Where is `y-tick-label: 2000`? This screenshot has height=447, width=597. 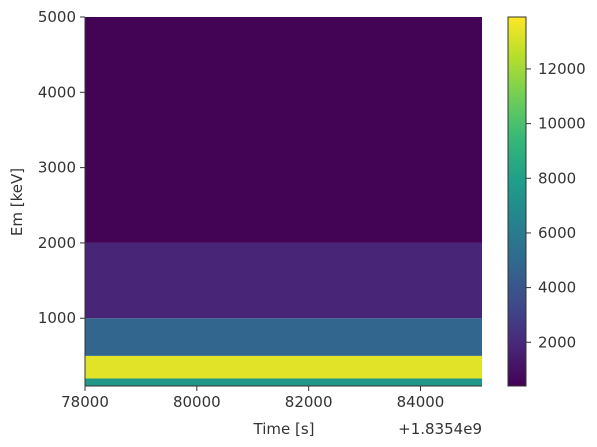
y-tick-label: 2000 is located at coordinates (57, 243).